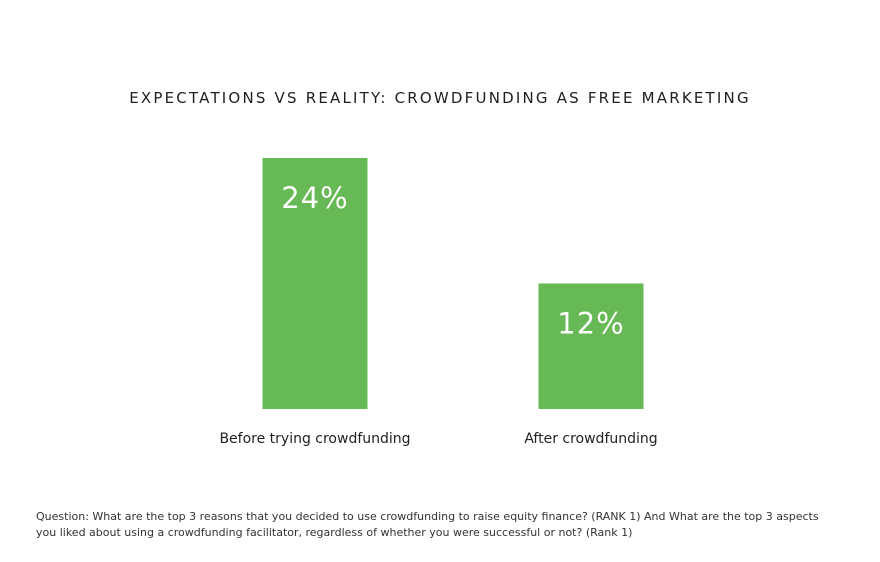  Describe the element at coordinates (314, 198) in the screenshot. I see `data-label-1: 24%` at that location.